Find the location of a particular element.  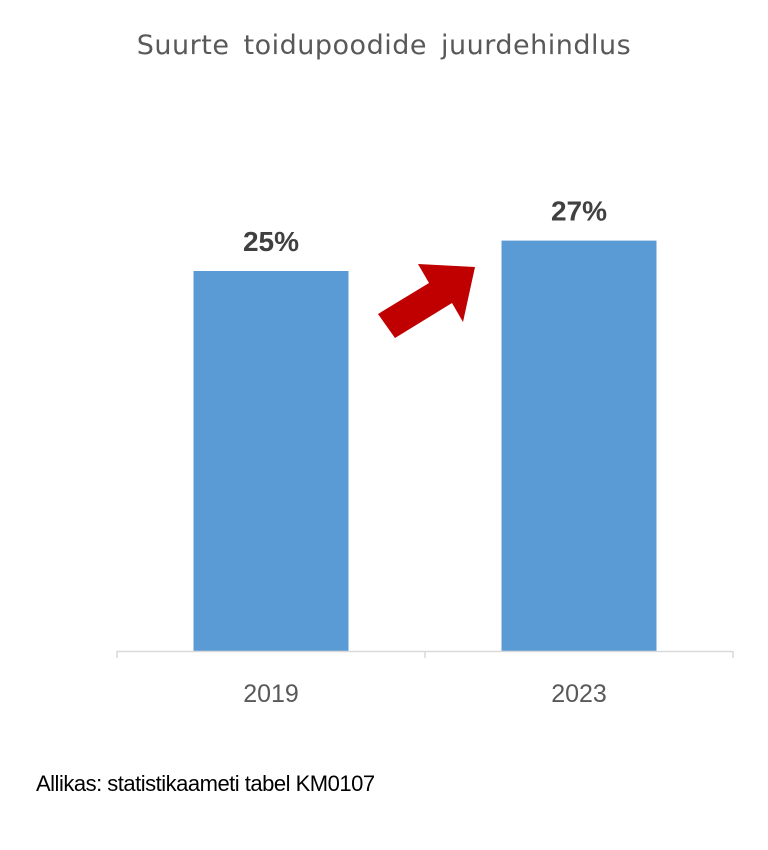

bar-2023 is located at coordinates (579, 445).